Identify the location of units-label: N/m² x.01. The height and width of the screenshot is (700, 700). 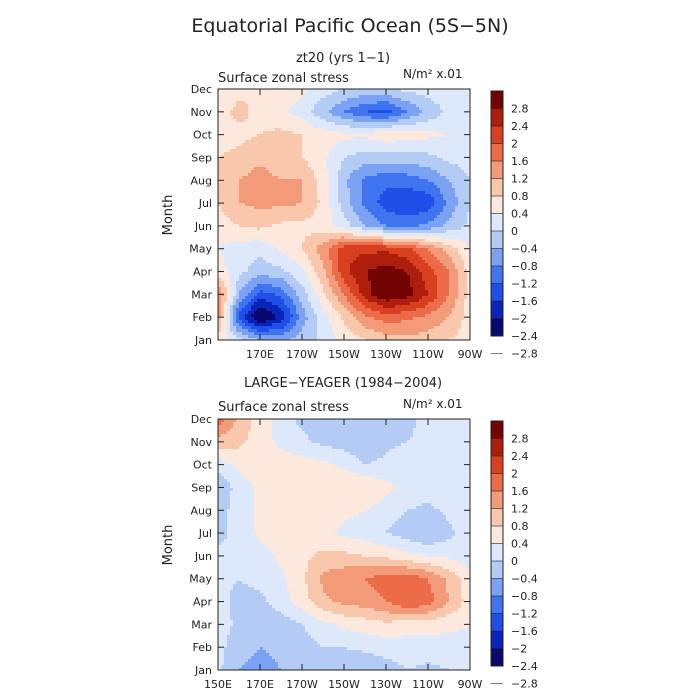
(433, 404).